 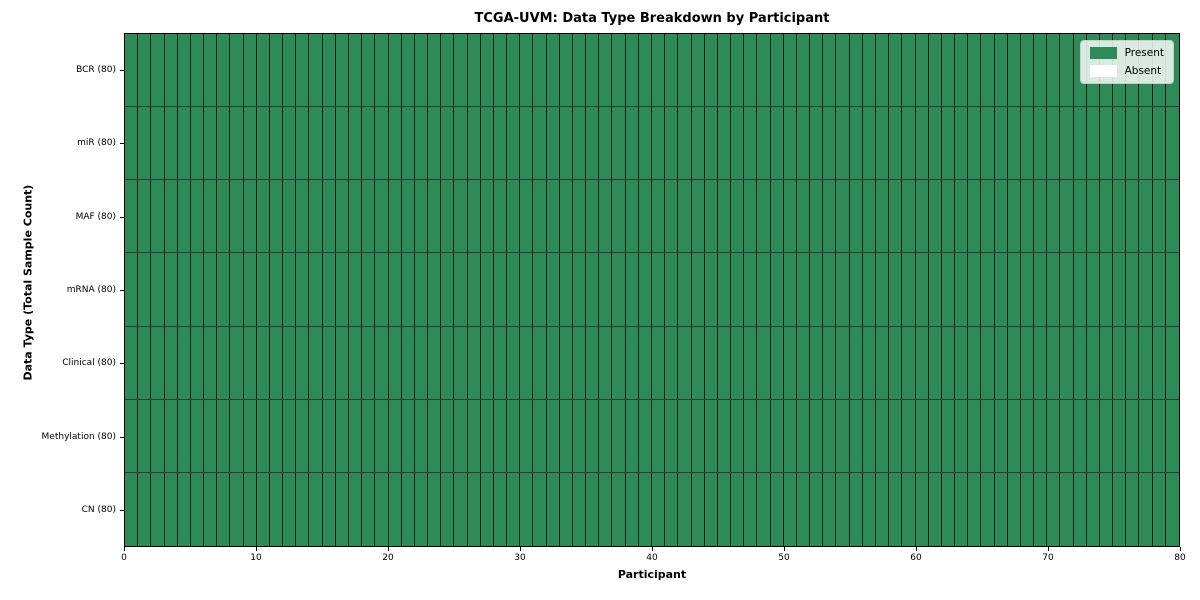 I want to click on x-tick-label: 10, so click(x=256, y=558).